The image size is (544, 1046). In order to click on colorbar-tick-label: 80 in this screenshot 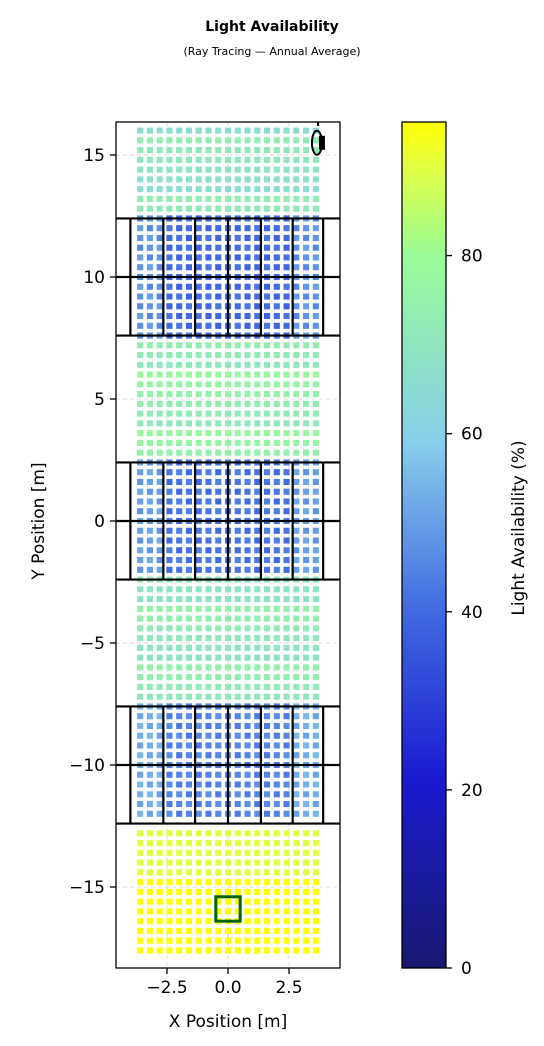, I will do `click(472, 257)`.